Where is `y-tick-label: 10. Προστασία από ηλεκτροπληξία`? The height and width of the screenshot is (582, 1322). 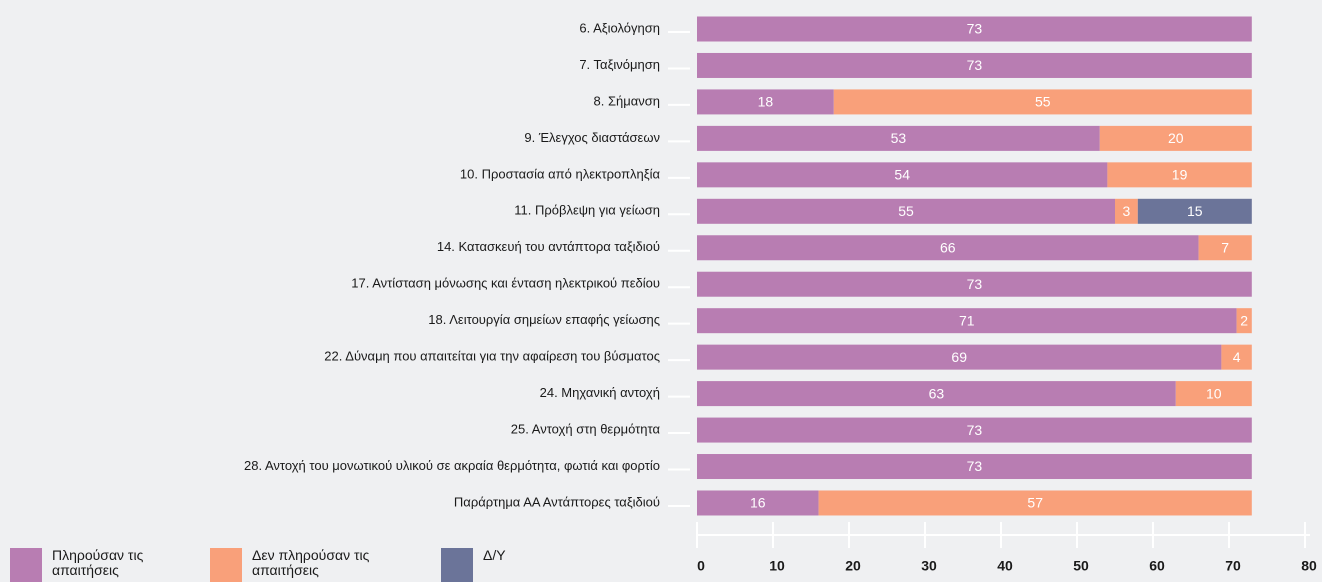 y-tick-label: 10. Προστασία από ηλεκτροπληξία is located at coordinates (560, 173).